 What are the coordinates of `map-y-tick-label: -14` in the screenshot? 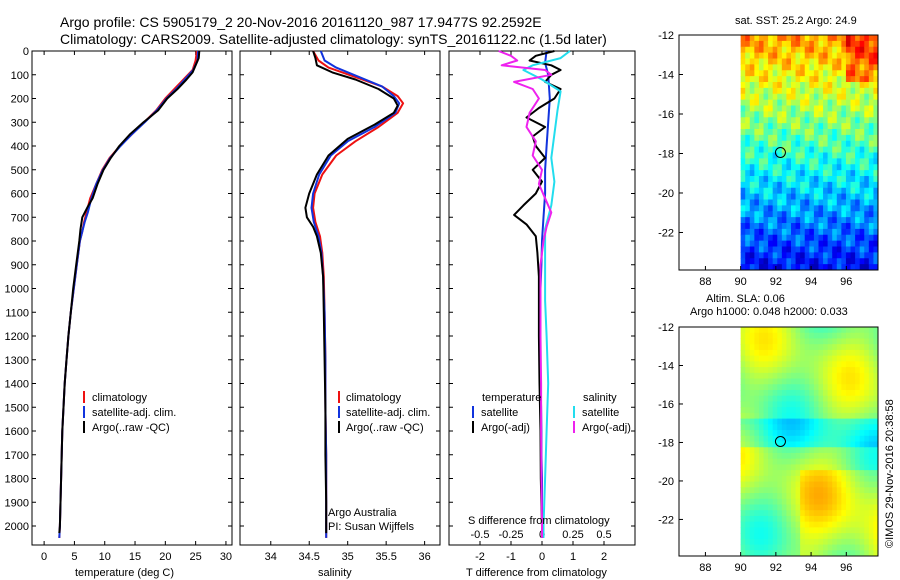 It's located at (666, 366).